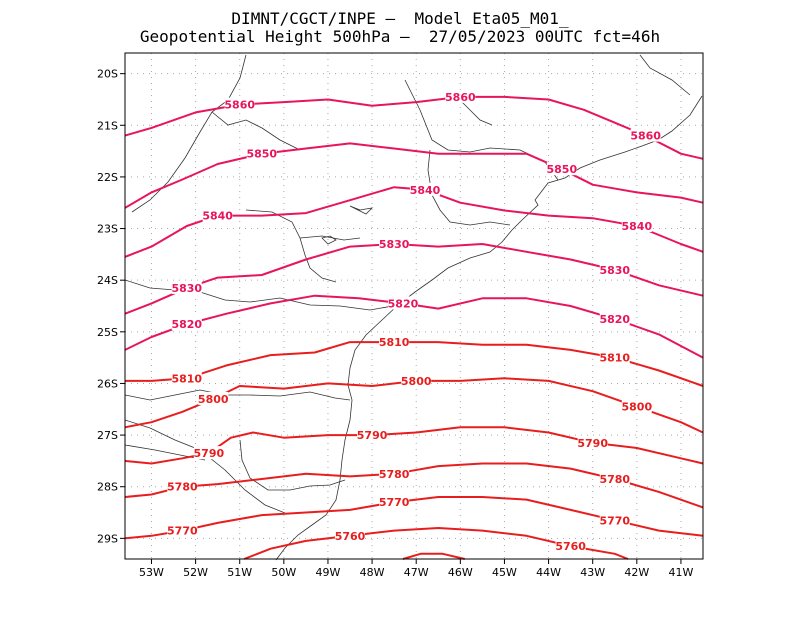  I want to click on lat-tick-label: 21S, so click(107, 125).